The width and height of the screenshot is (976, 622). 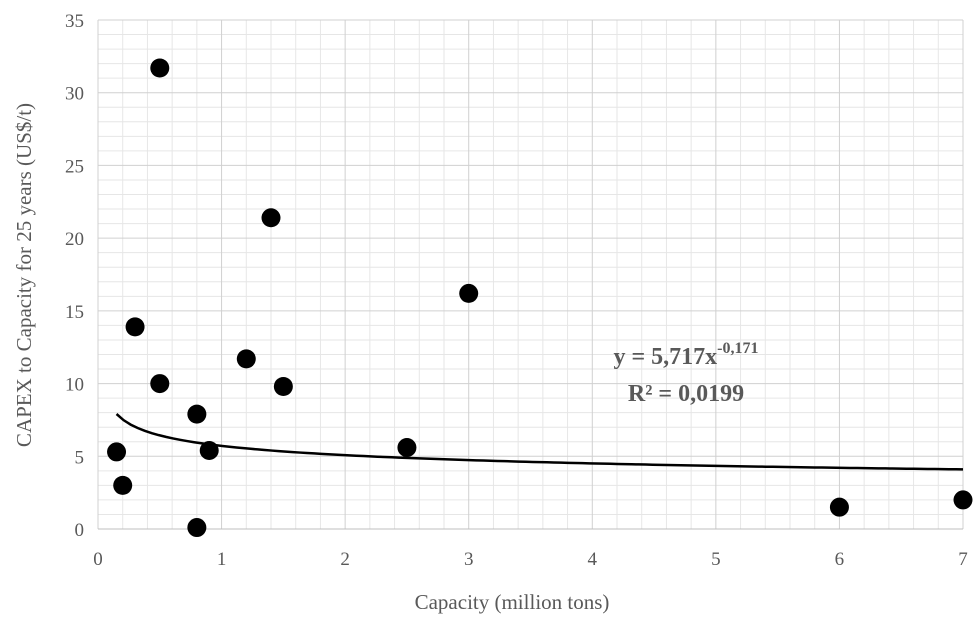 I want to click on y-tick-label: 30, so click(x=74, y=94).